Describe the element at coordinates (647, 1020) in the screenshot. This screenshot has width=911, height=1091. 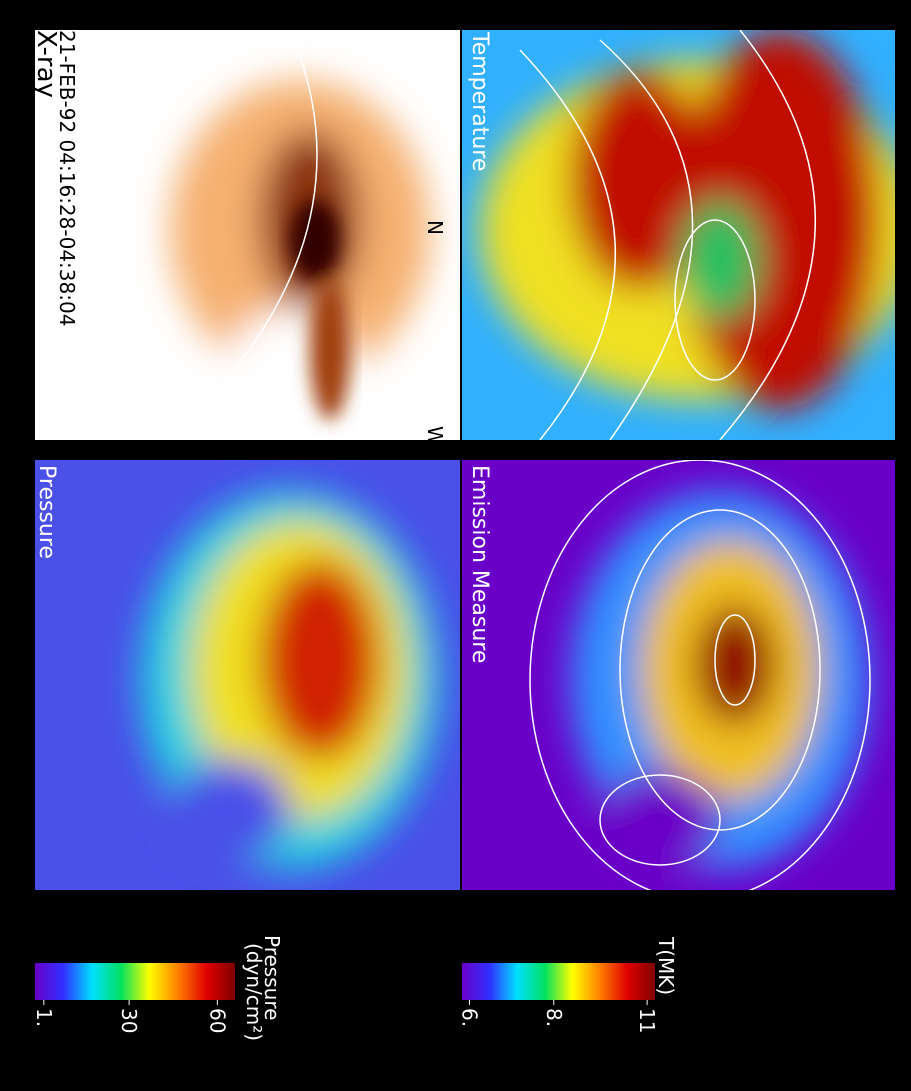
I see `colorbar-tick-label: 11` at that location.